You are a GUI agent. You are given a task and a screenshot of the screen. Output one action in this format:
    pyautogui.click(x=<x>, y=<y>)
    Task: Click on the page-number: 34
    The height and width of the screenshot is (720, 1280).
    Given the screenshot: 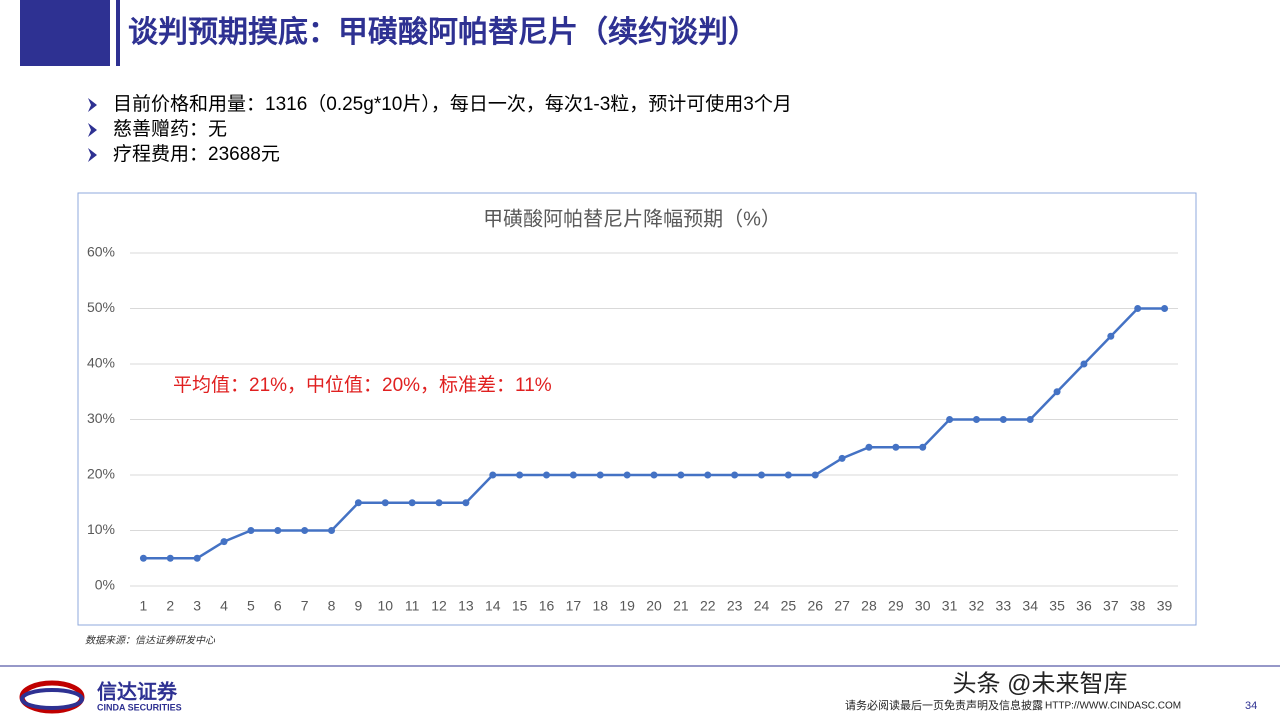 What is the action you would take?
    pyautogui.click(x=1251, y=706)
    